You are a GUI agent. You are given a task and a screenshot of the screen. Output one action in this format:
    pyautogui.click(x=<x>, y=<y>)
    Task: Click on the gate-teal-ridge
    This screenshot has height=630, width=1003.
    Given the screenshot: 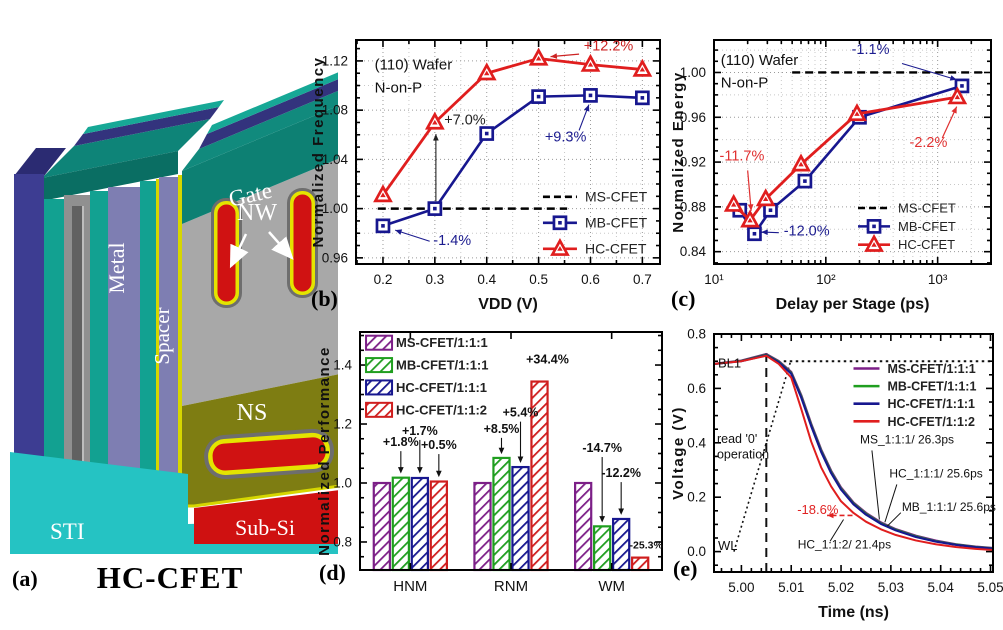 What is the action you would take?
    pyautogui.click(x=272, y=103)
    